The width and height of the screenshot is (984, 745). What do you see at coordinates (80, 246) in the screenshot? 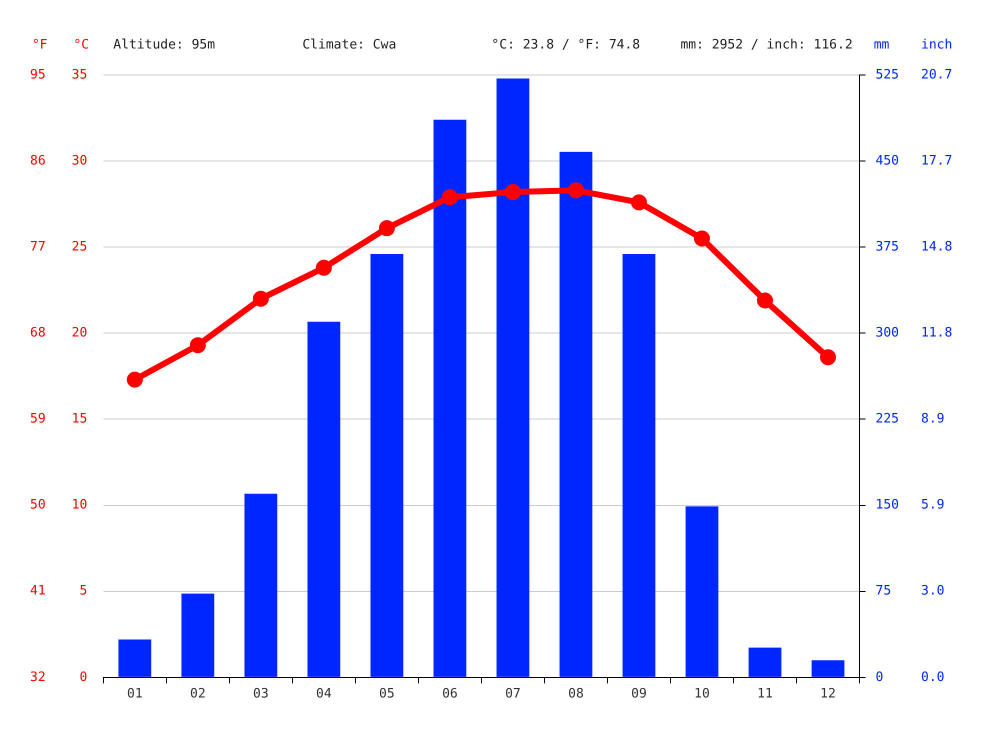
I see `y-tick-label: 25` at bounding box center [80, 246].